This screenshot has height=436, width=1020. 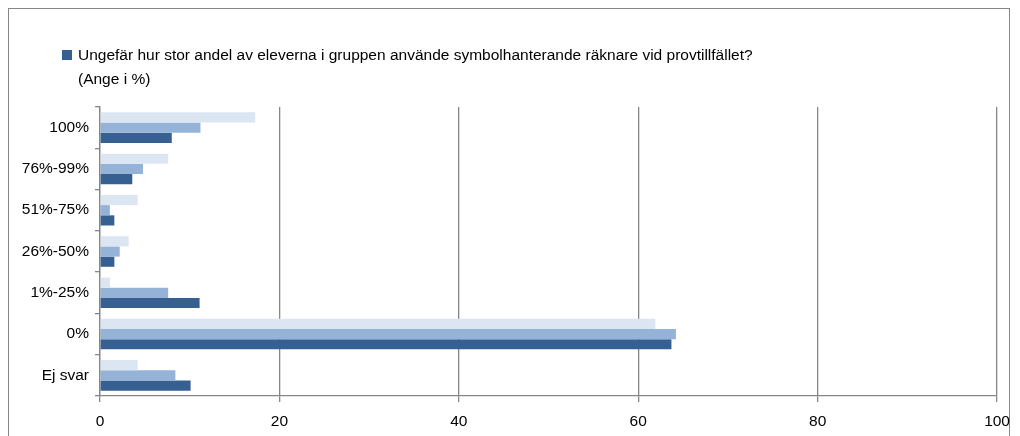 I want to click on x-tick-label: 80, so click(x=818, y=420).